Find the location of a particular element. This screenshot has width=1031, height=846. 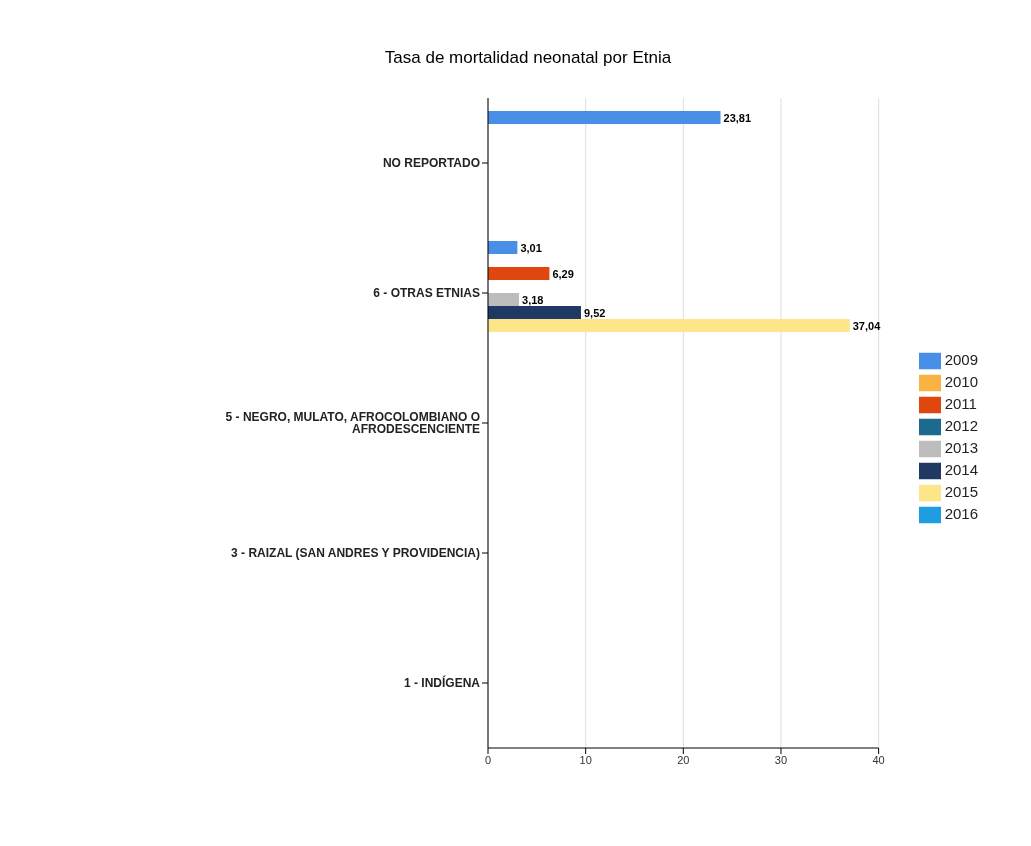

legend-label: 2012 is located at coordinates (961, 425).